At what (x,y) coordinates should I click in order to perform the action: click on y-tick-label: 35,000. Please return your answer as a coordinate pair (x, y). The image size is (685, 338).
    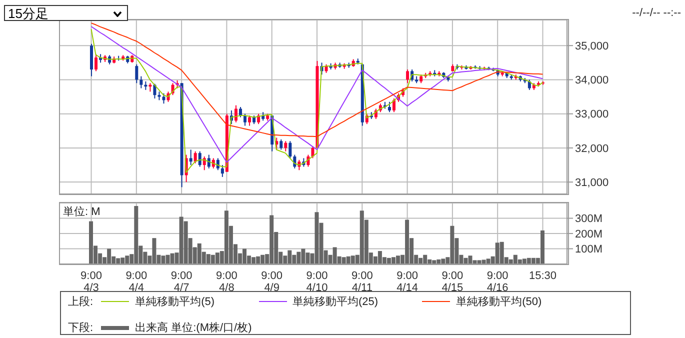
    Looking at the image, I should click on (592, 46).